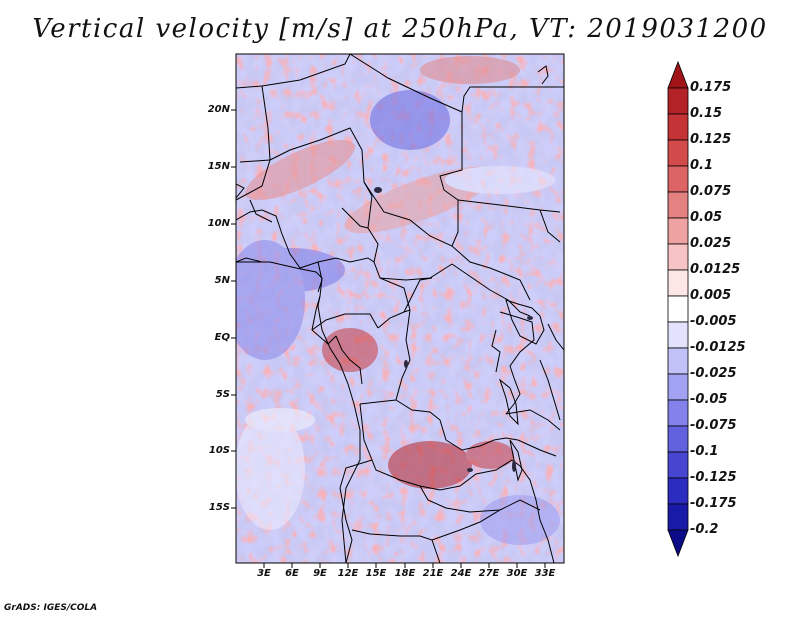 Image resolution: width=800 pixels, height=618 pixels. Describe the element at coordinates (489, 573) in the screenshot. I see `lon-label-27e: 27E` at that location.